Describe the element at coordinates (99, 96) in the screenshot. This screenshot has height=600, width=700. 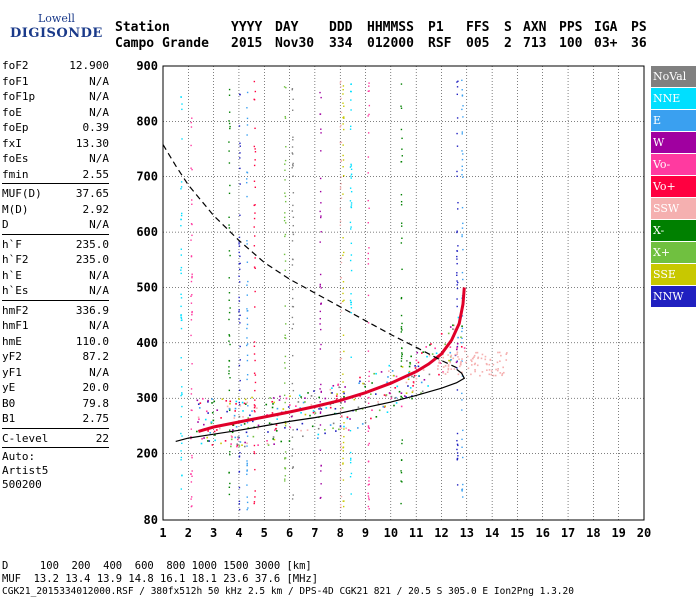
I see `param-value: N/A` at that location.